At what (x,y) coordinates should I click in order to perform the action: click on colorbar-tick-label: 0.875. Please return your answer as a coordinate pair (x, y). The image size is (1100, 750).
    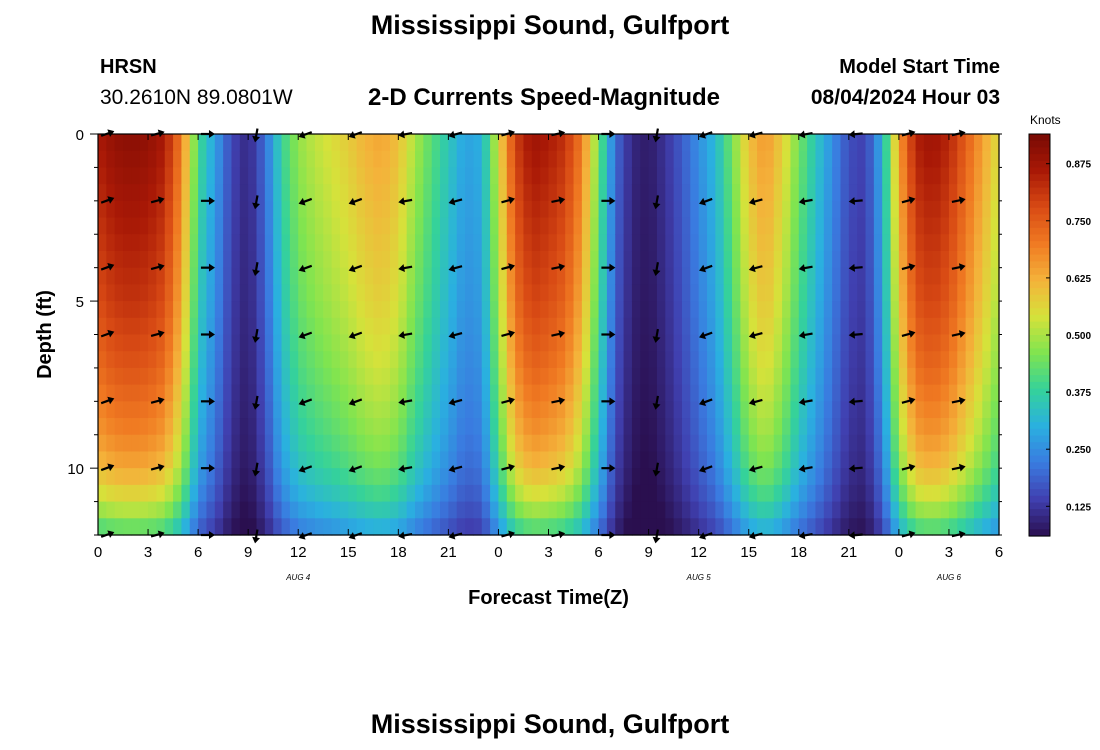
    Looking at the image, I should click on (1078, 165).